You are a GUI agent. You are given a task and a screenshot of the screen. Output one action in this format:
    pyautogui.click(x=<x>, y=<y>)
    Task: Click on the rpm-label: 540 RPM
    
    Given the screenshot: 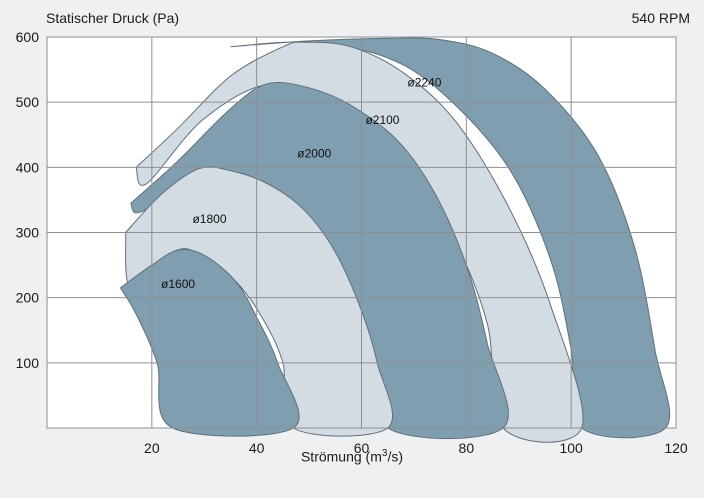 What is the action you would take?
    pyautogui.click(x=660, y=18)
    